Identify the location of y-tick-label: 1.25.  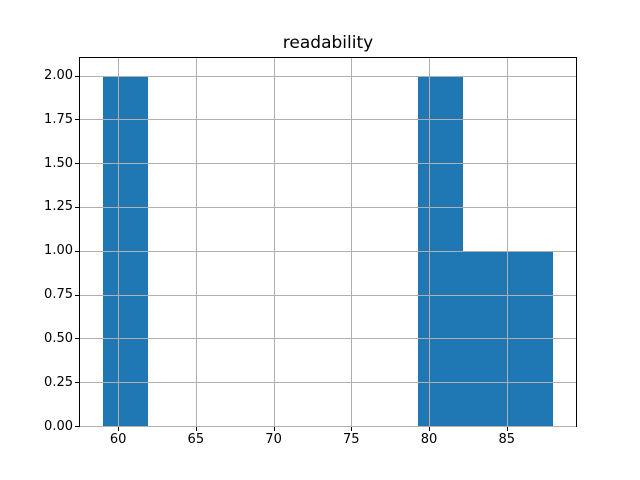
(58, 207).